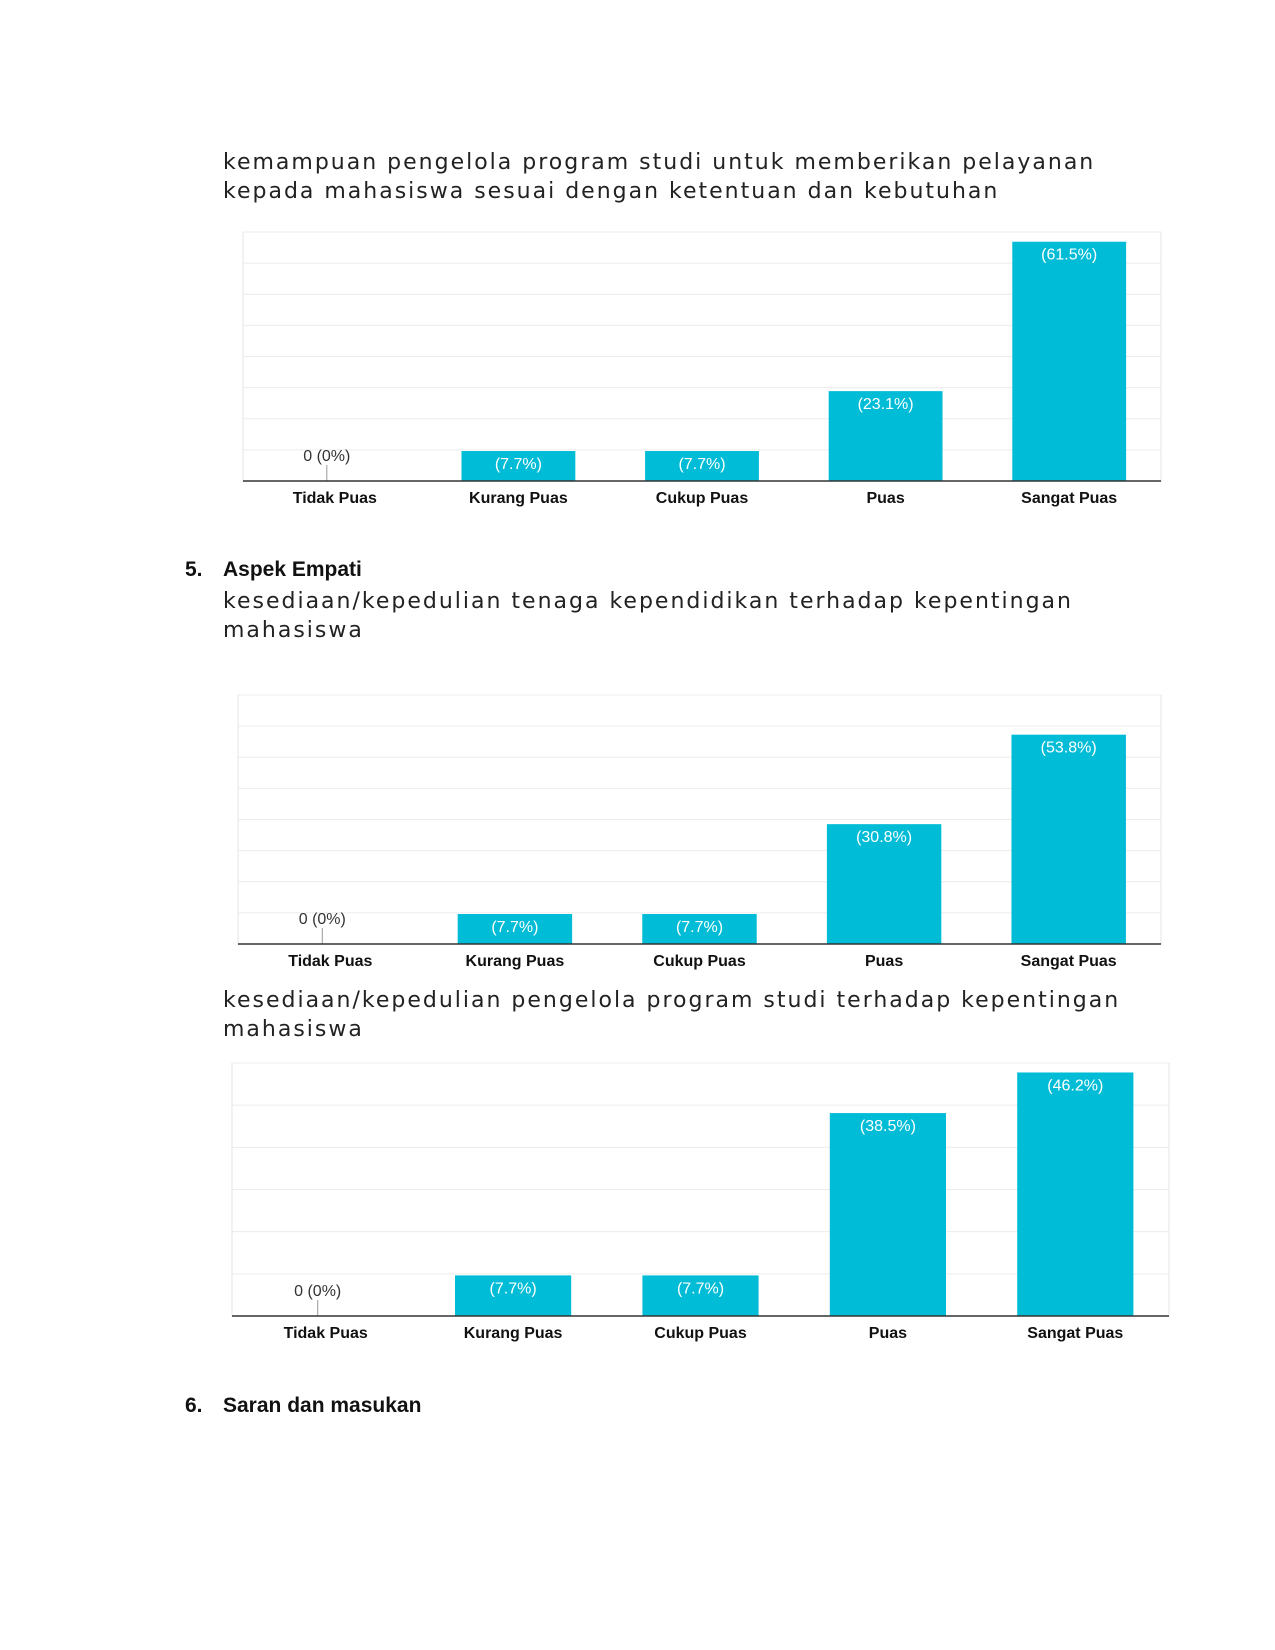  What do you see at coordinates (1069, 748) in the screenshot?
I see `value-label: (53.8%)` at bounding box center [1069, 748].